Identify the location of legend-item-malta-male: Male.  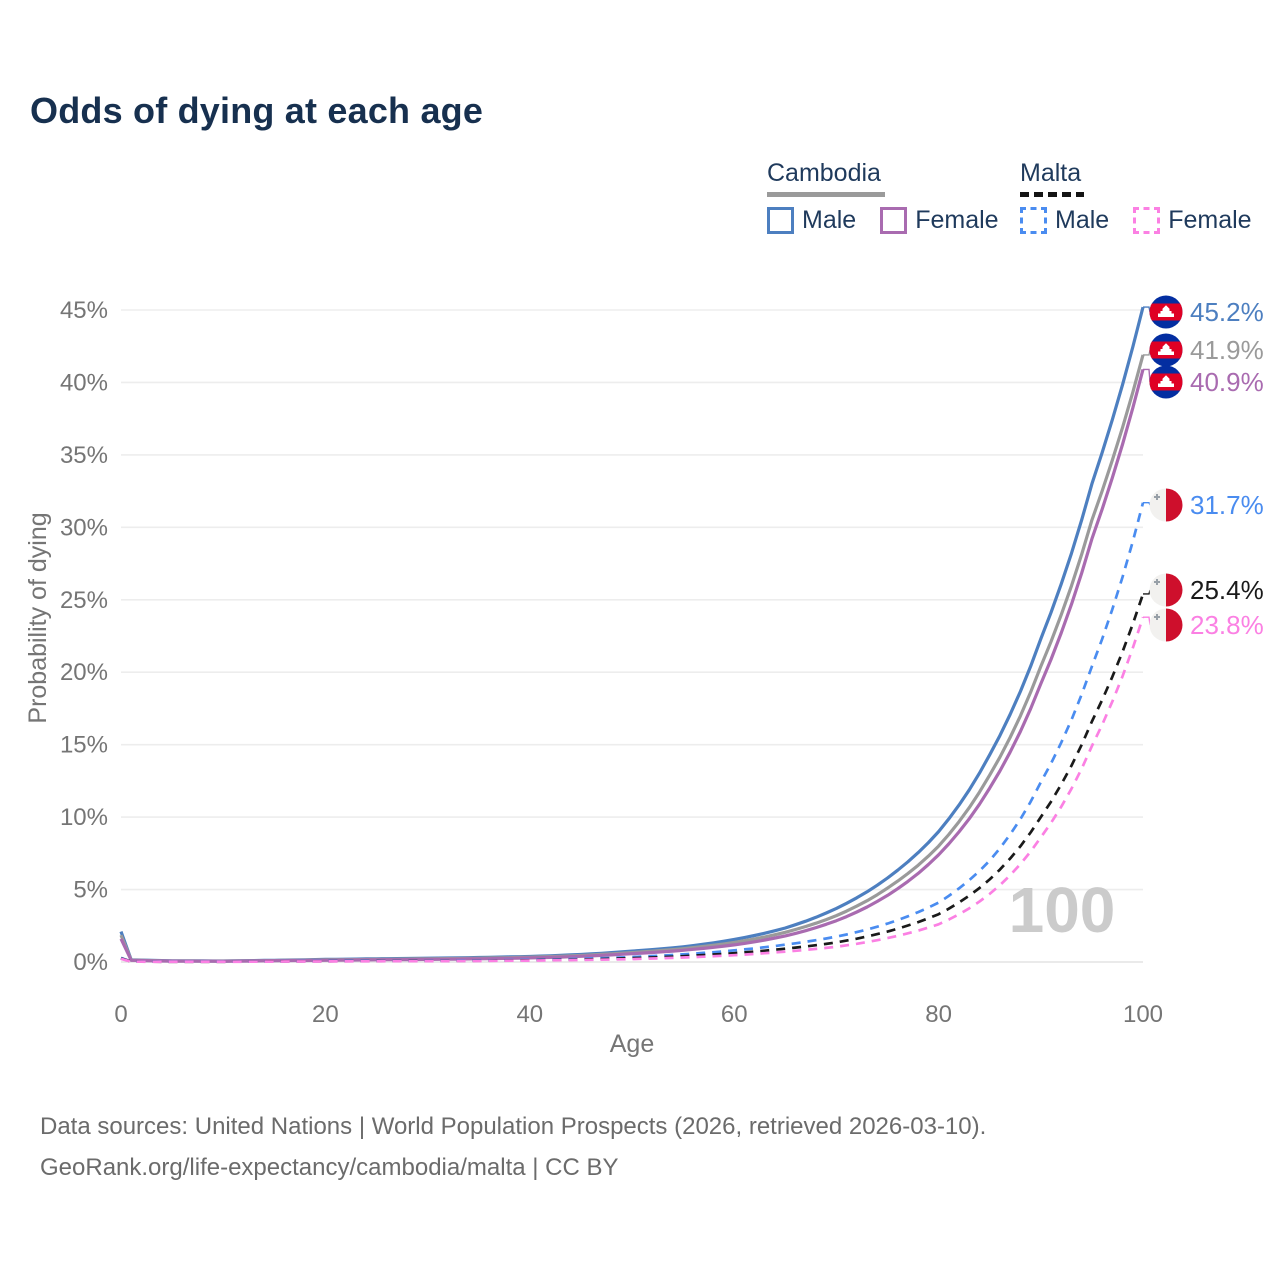
(1064, 220).